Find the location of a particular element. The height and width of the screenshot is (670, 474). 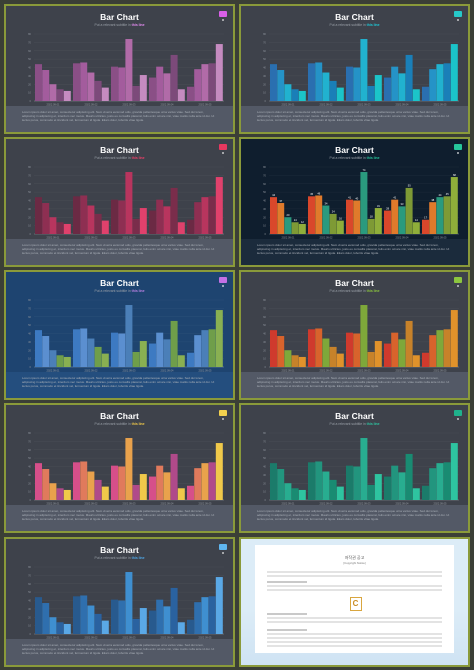

y-tick-label: 70 is located at coordinates (29, 42).